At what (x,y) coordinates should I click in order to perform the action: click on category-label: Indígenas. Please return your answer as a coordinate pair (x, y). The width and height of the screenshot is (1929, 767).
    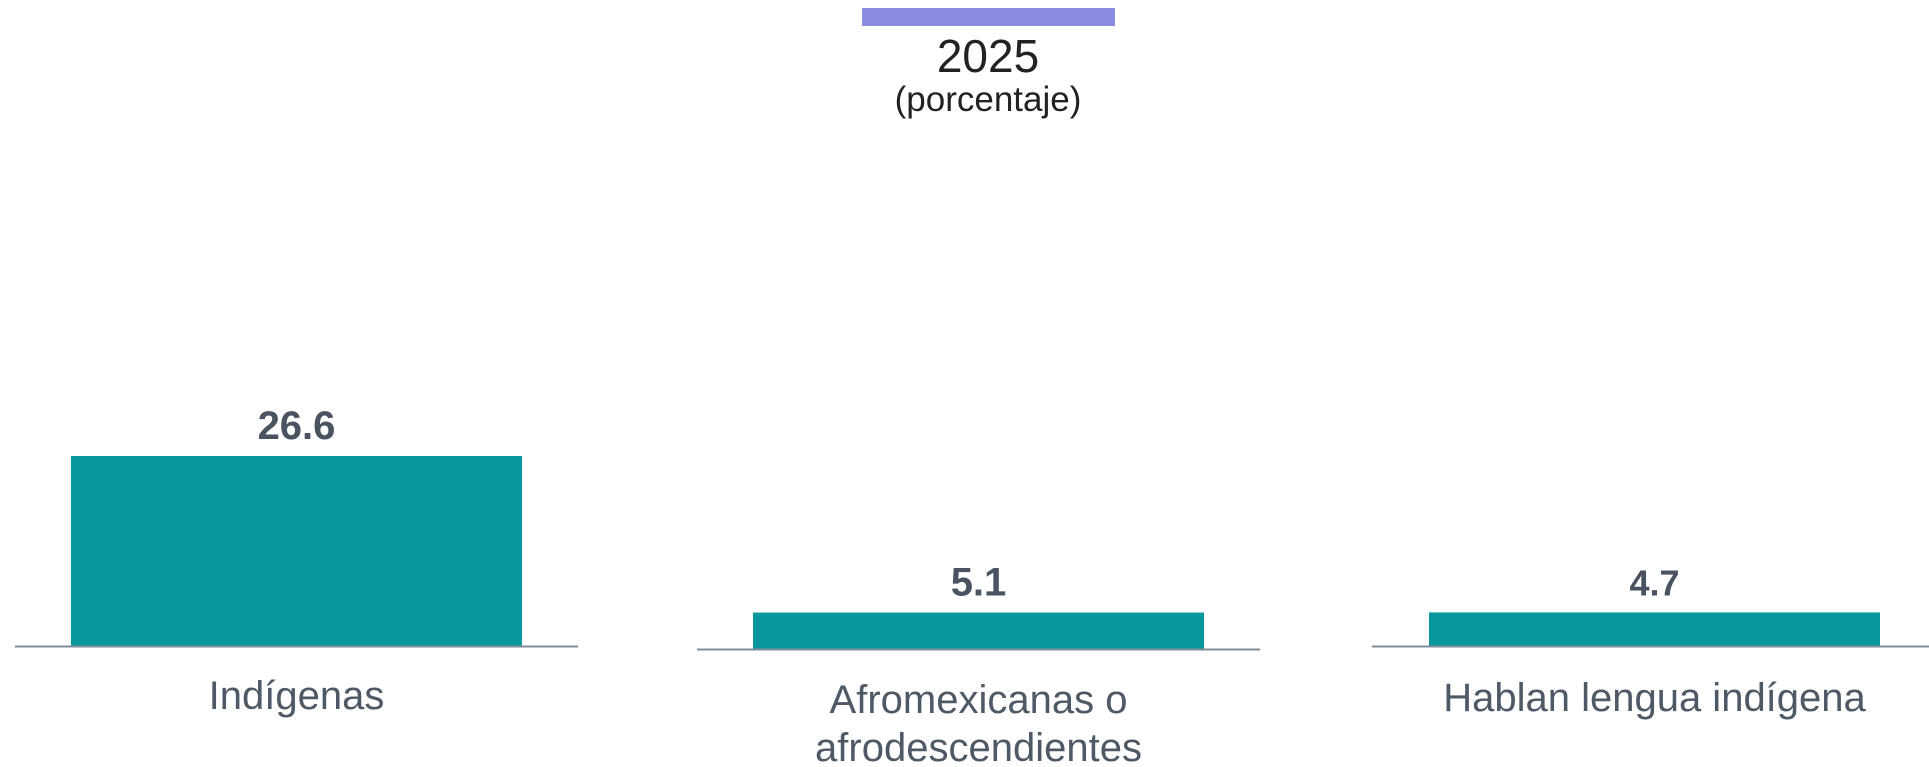
    Looking at the image, I should click on (297, 696).